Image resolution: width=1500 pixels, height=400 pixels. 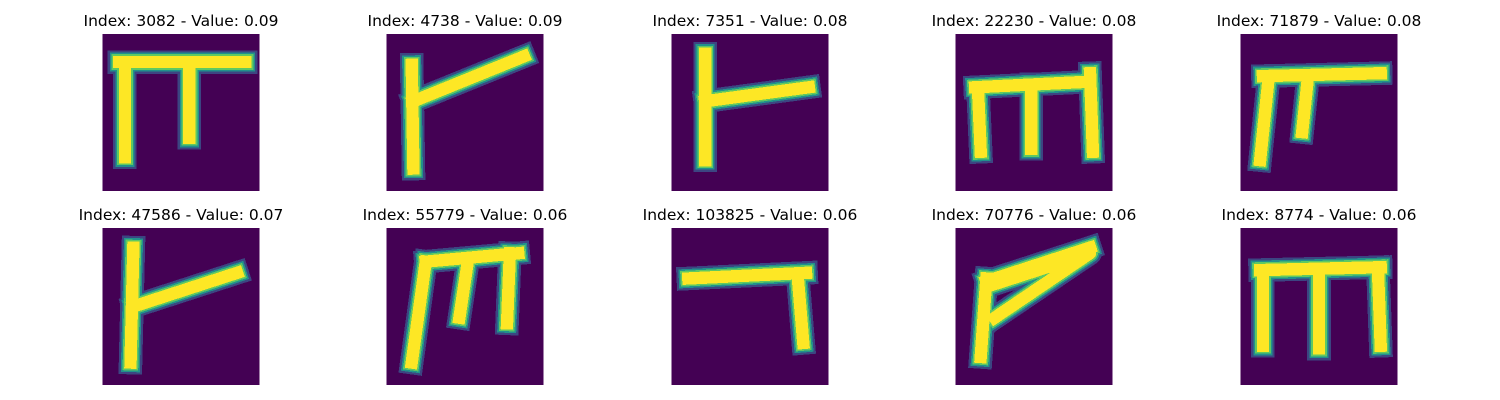 What do you see at coordinates (181, 21) in the screenshot?
I see `panel-title: Index: 3082 - Value: 0.09` at bounding box center [181, 21].